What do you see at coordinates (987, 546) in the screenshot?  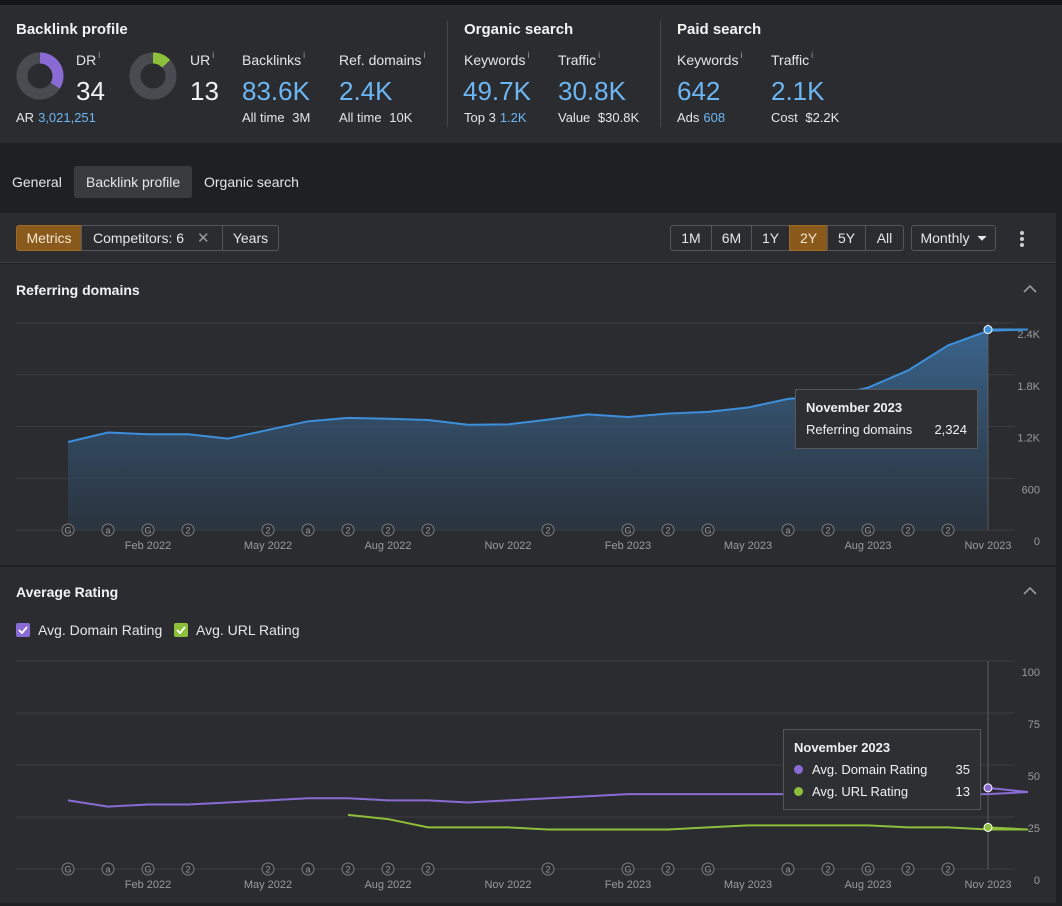 I see `x-axis-label: Nov 2023` at bounding box center [987, 546].